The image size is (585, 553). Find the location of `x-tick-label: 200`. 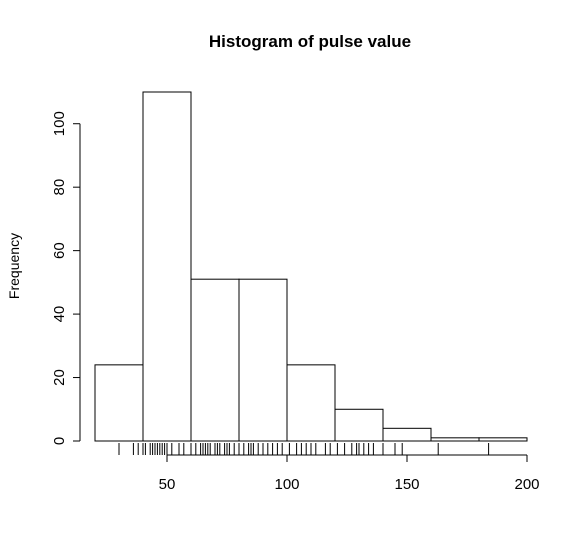

x-tick-label: 200 is located at coordinates (526, 484).